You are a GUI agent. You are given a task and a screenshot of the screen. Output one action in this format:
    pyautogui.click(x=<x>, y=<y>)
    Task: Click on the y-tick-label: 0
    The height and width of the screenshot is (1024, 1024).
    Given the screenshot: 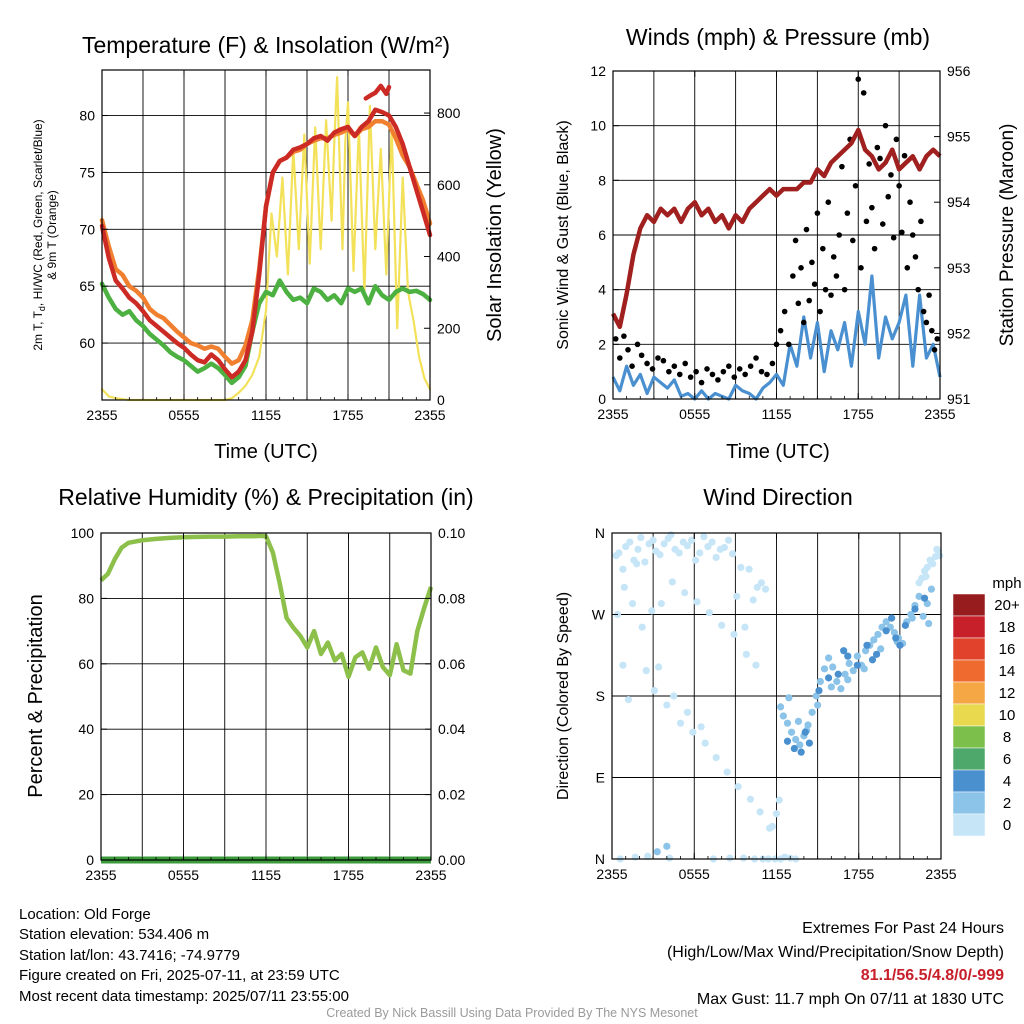 What is the action you would take?
    pyautogui.click(x=602, y=399)
    